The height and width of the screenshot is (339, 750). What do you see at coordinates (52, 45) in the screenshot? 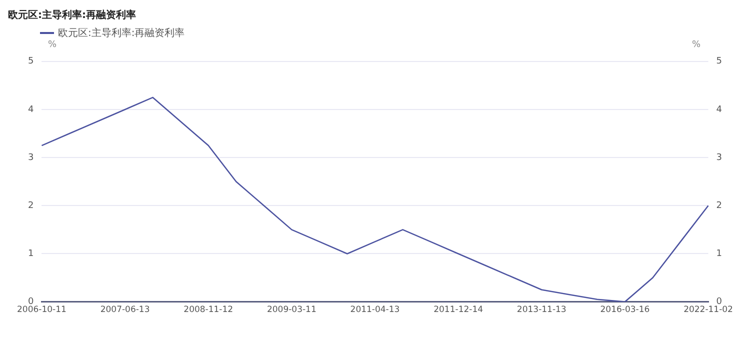
I see `y-axis-title: %` at bounding box center [52, 45].